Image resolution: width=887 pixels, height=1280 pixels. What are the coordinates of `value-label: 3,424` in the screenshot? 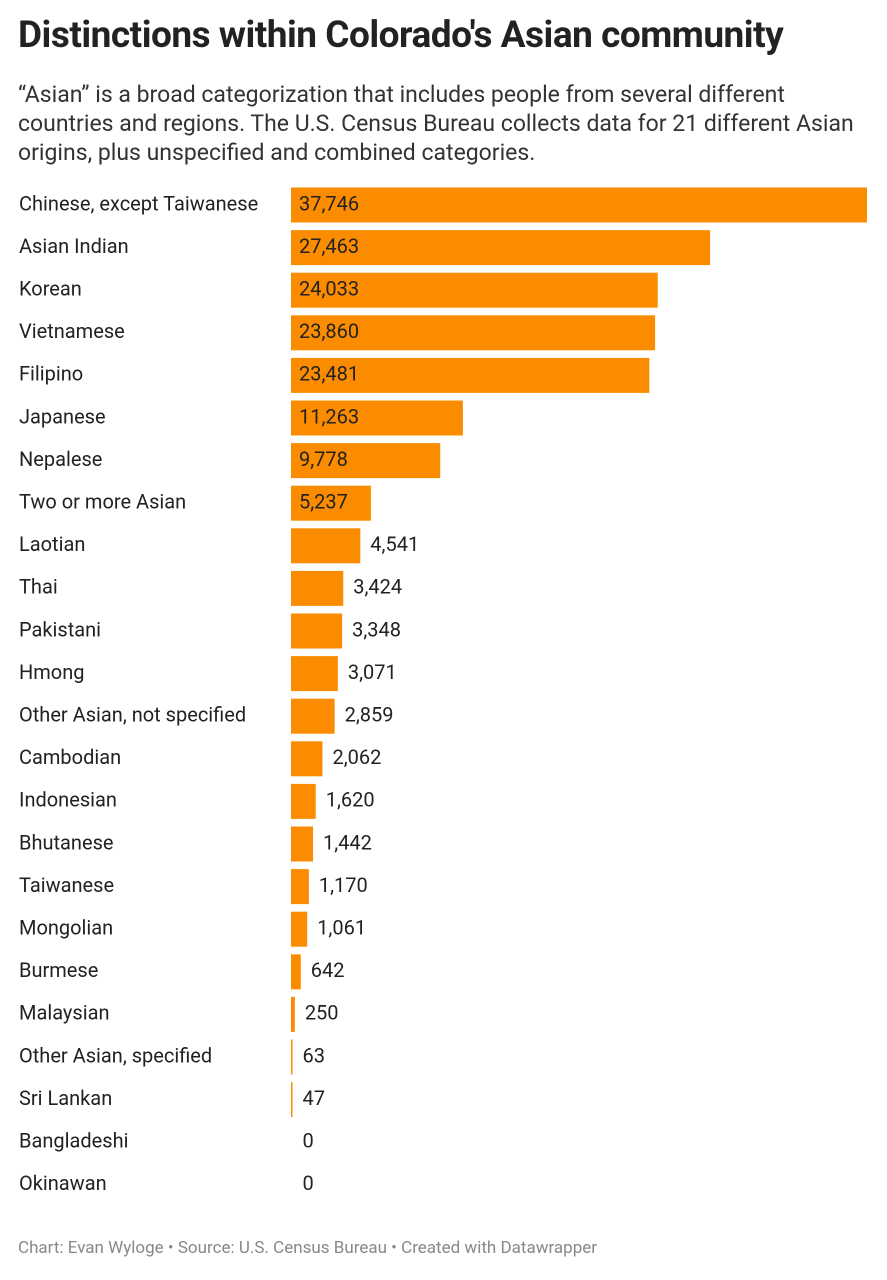 It's located at (377, 587).